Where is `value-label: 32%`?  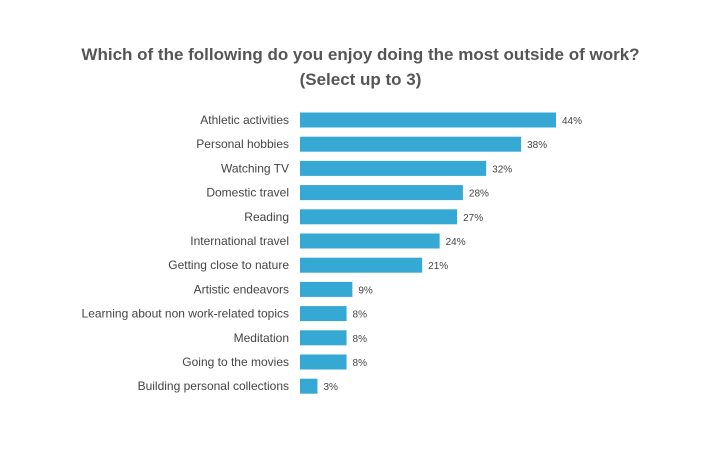
value-label: 32% is located at coordinates (502, 169).